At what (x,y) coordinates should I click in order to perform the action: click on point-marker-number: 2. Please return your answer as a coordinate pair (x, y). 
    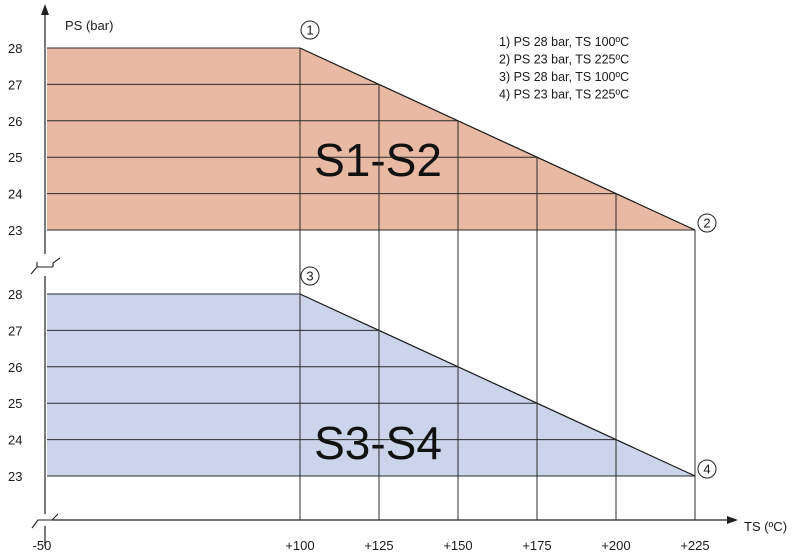
    Looking at the image, I should click on (706, 223).